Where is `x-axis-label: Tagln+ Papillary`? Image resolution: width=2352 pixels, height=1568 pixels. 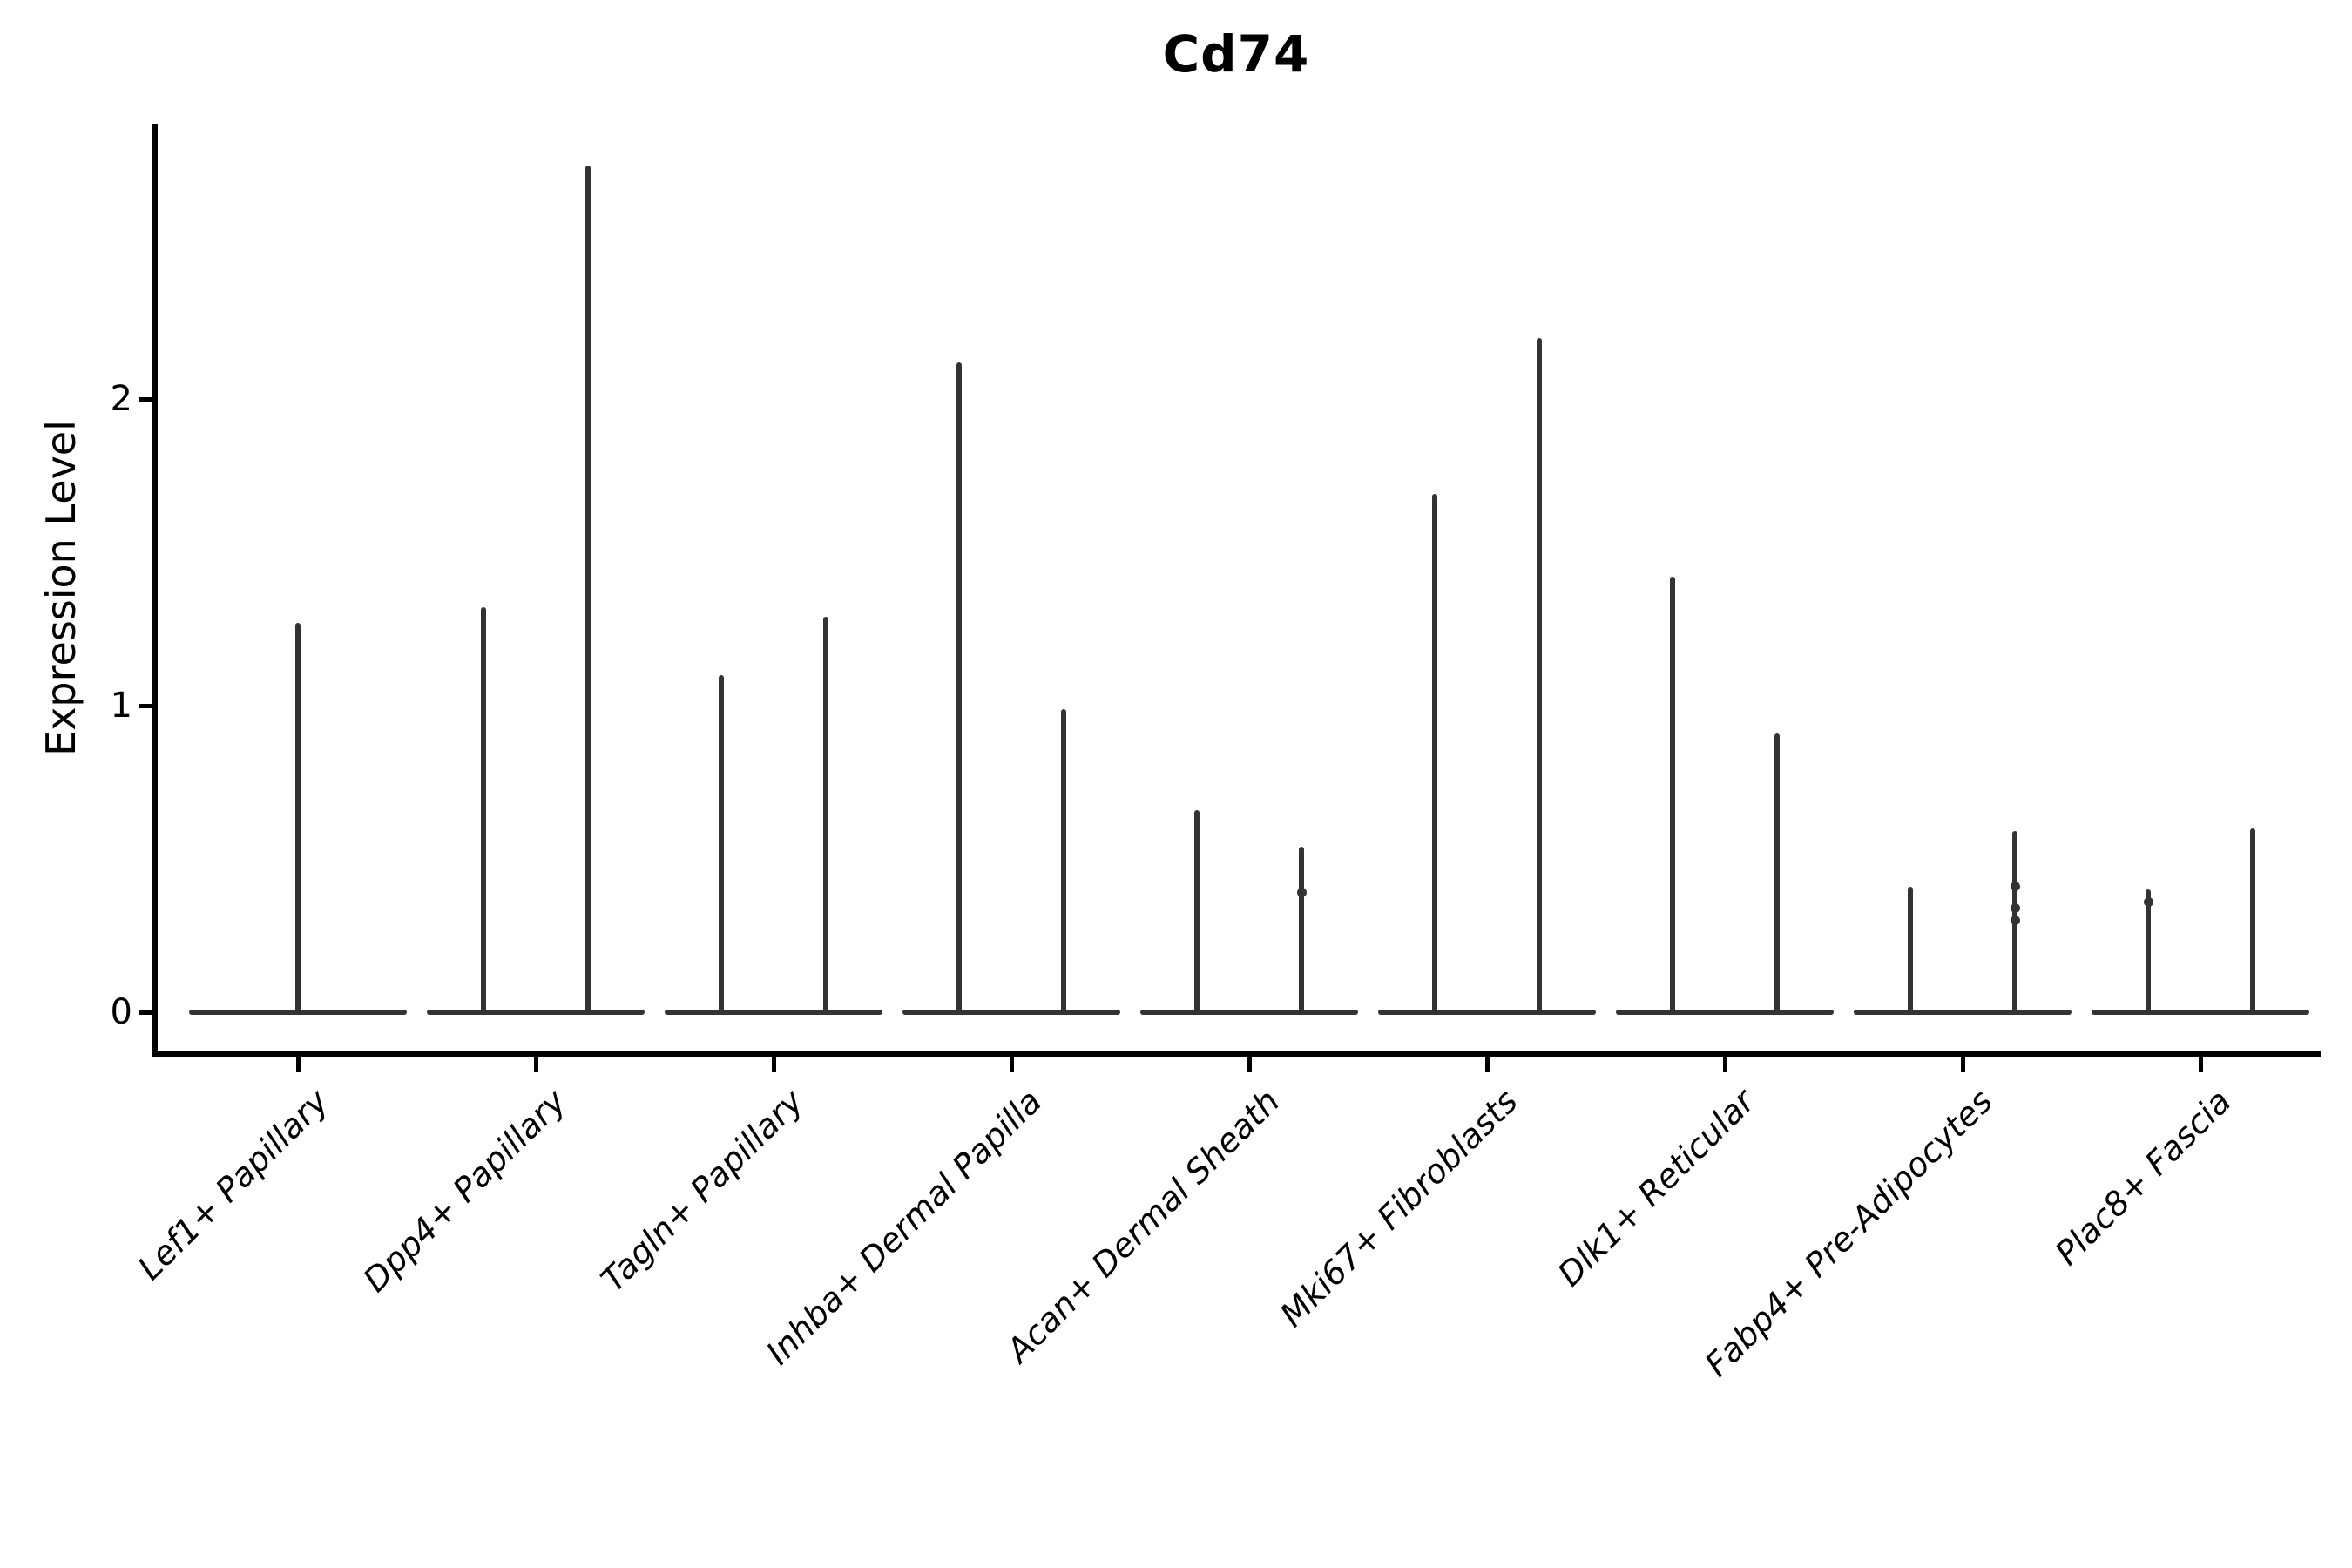
x-axis-label: Tagln+ Papillary is located at coordinates (702, 1191).